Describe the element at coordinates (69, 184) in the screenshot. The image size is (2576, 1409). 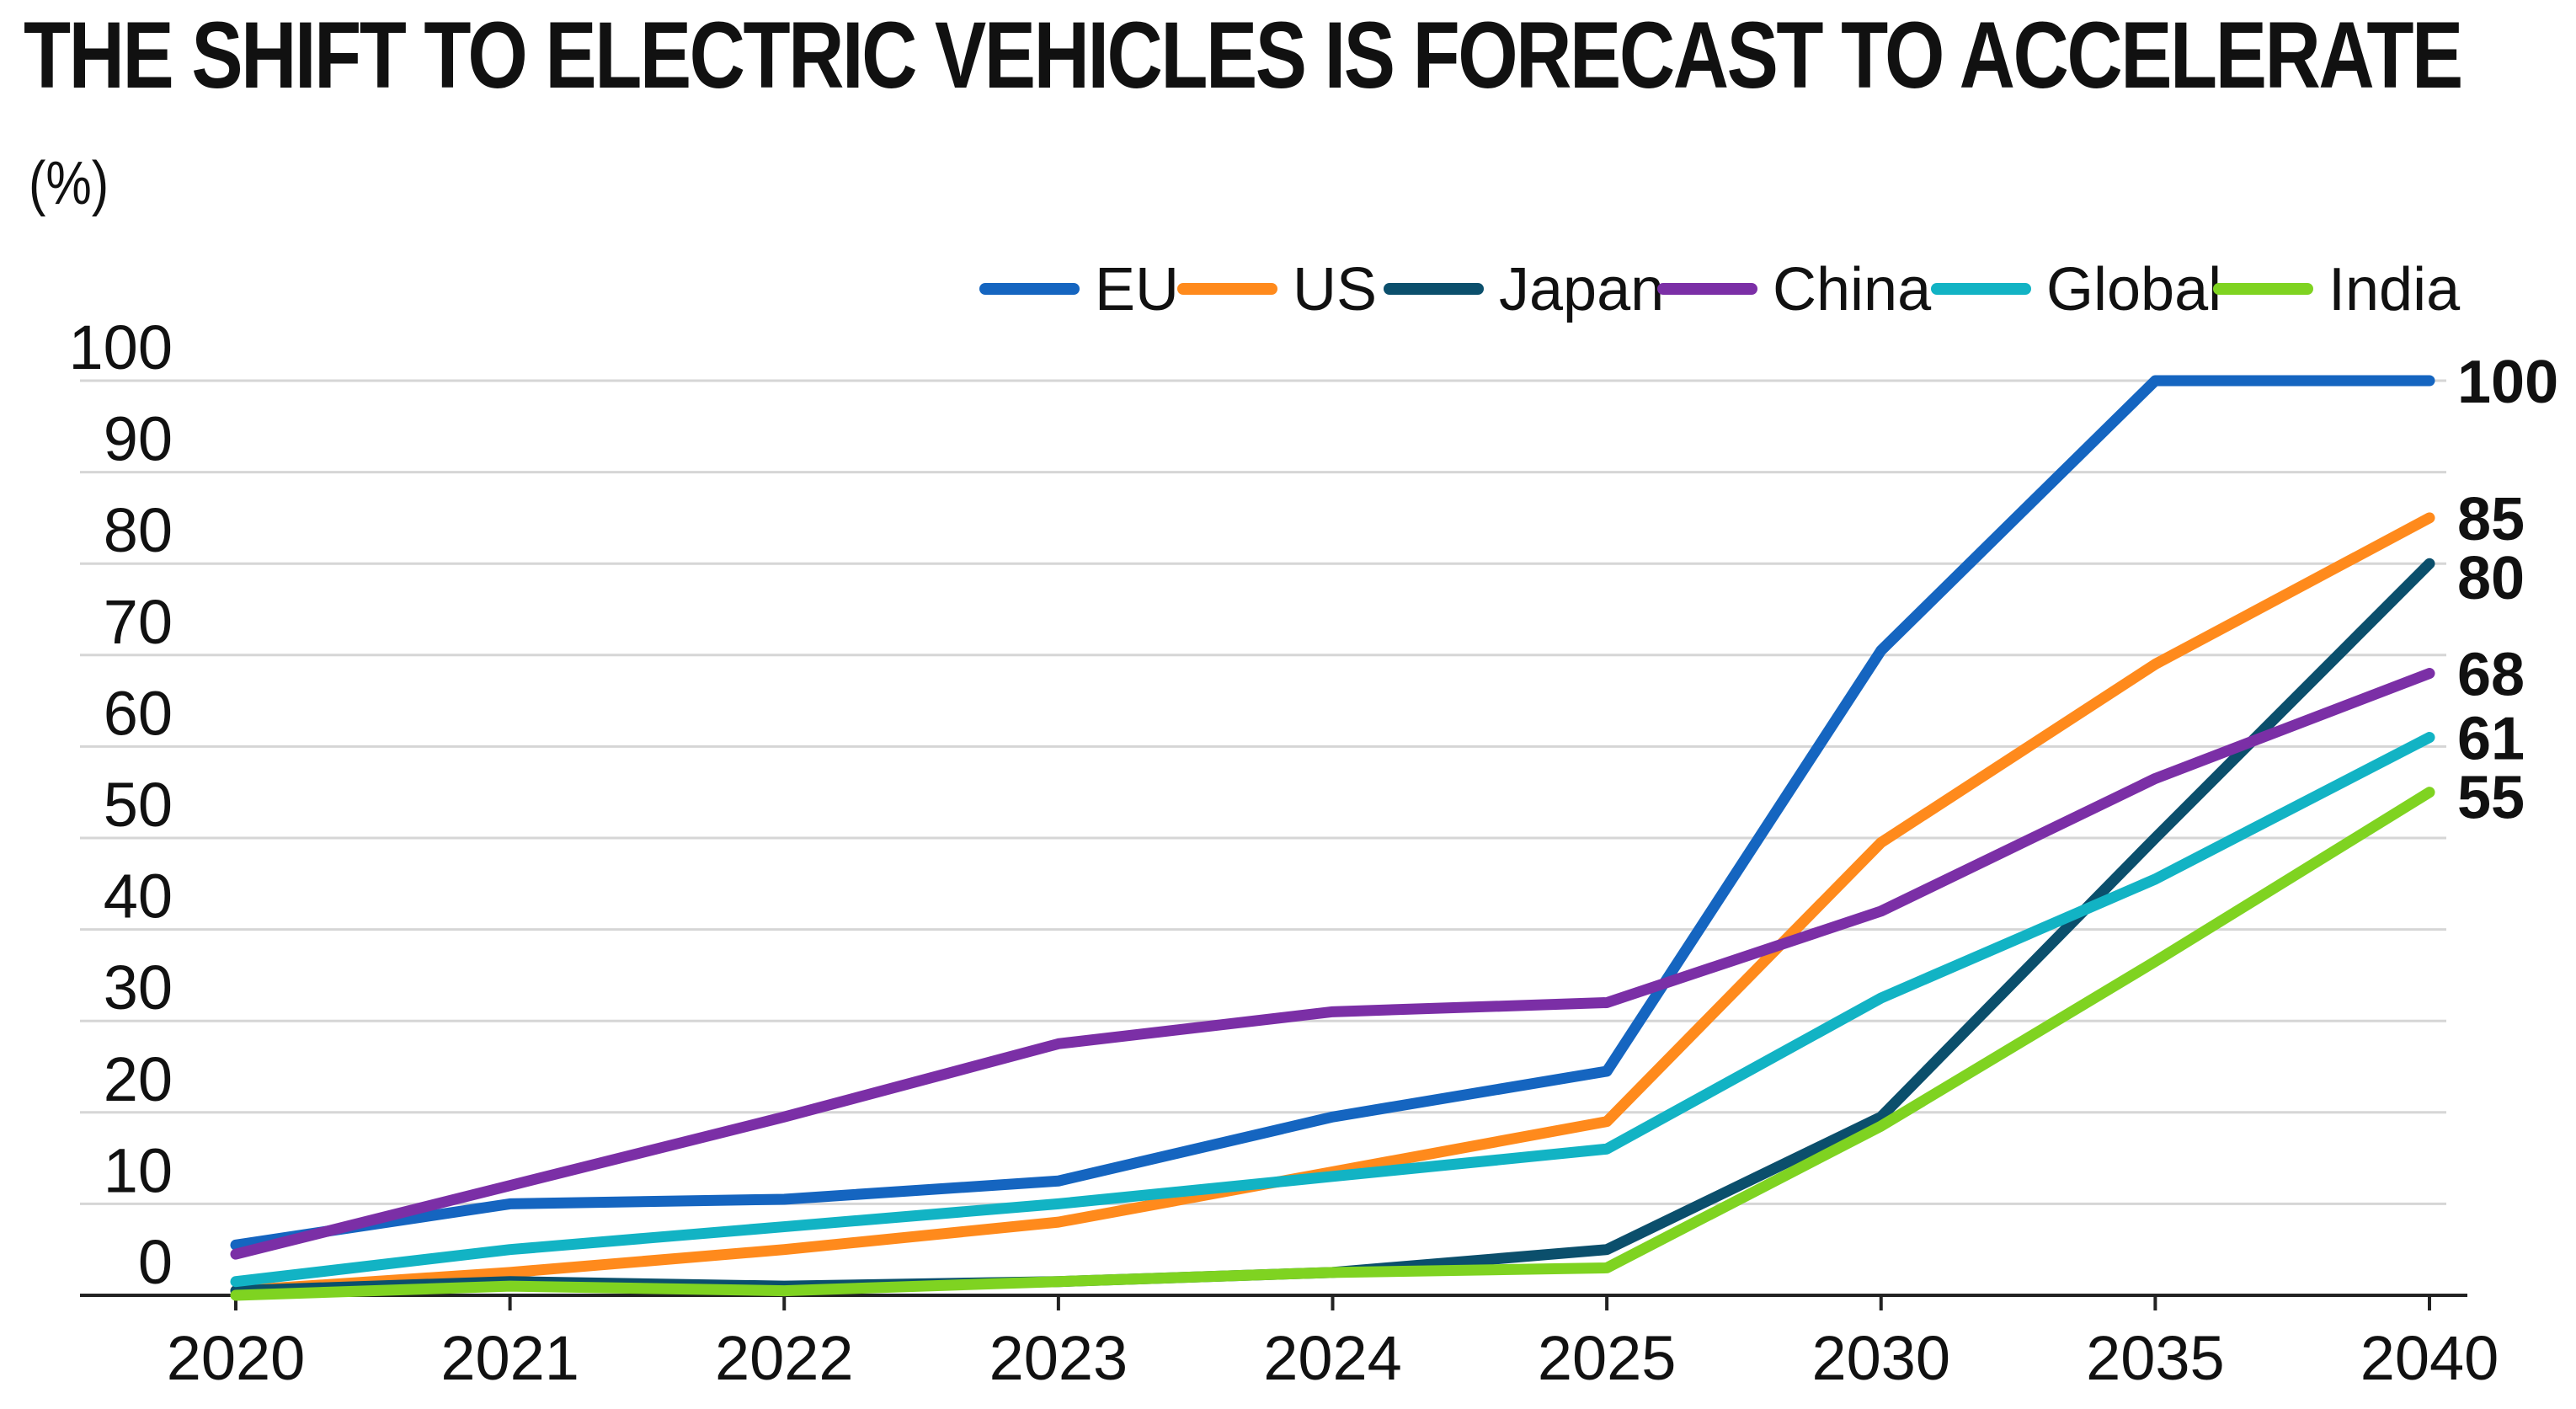
I see `y-axis-unit-label: (%)` at that location.